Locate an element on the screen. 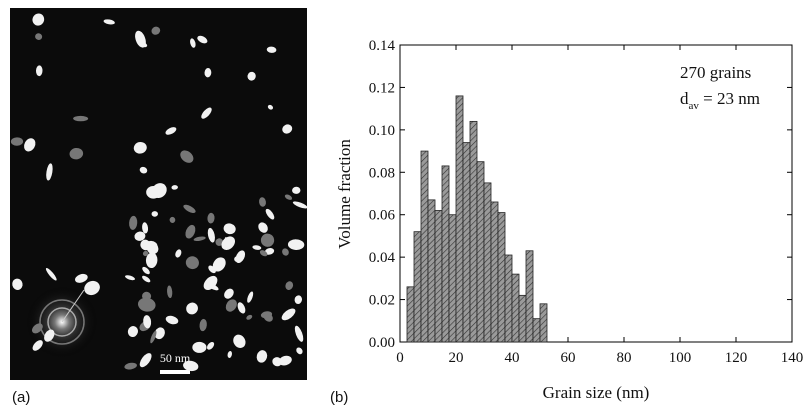 The image size is (809, 409). y-tick-label: 0.02 is located at coordinates (382, 301).